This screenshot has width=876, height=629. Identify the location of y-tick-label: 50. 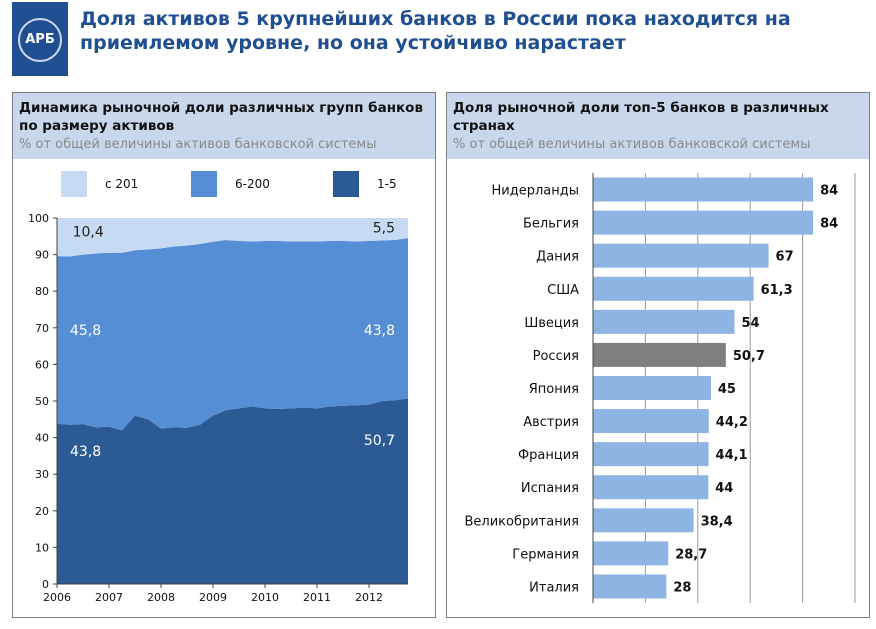
(42, 401).